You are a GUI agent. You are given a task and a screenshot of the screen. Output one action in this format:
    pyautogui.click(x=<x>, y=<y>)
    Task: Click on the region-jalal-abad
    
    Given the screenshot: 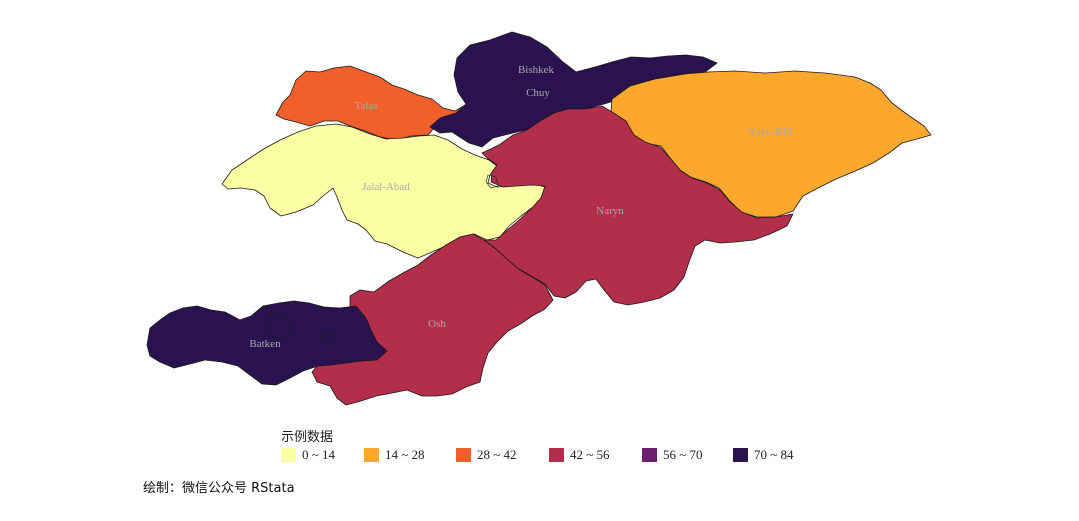 What is the action you would take?
    pyautogui.click(x=383, y=191)
    